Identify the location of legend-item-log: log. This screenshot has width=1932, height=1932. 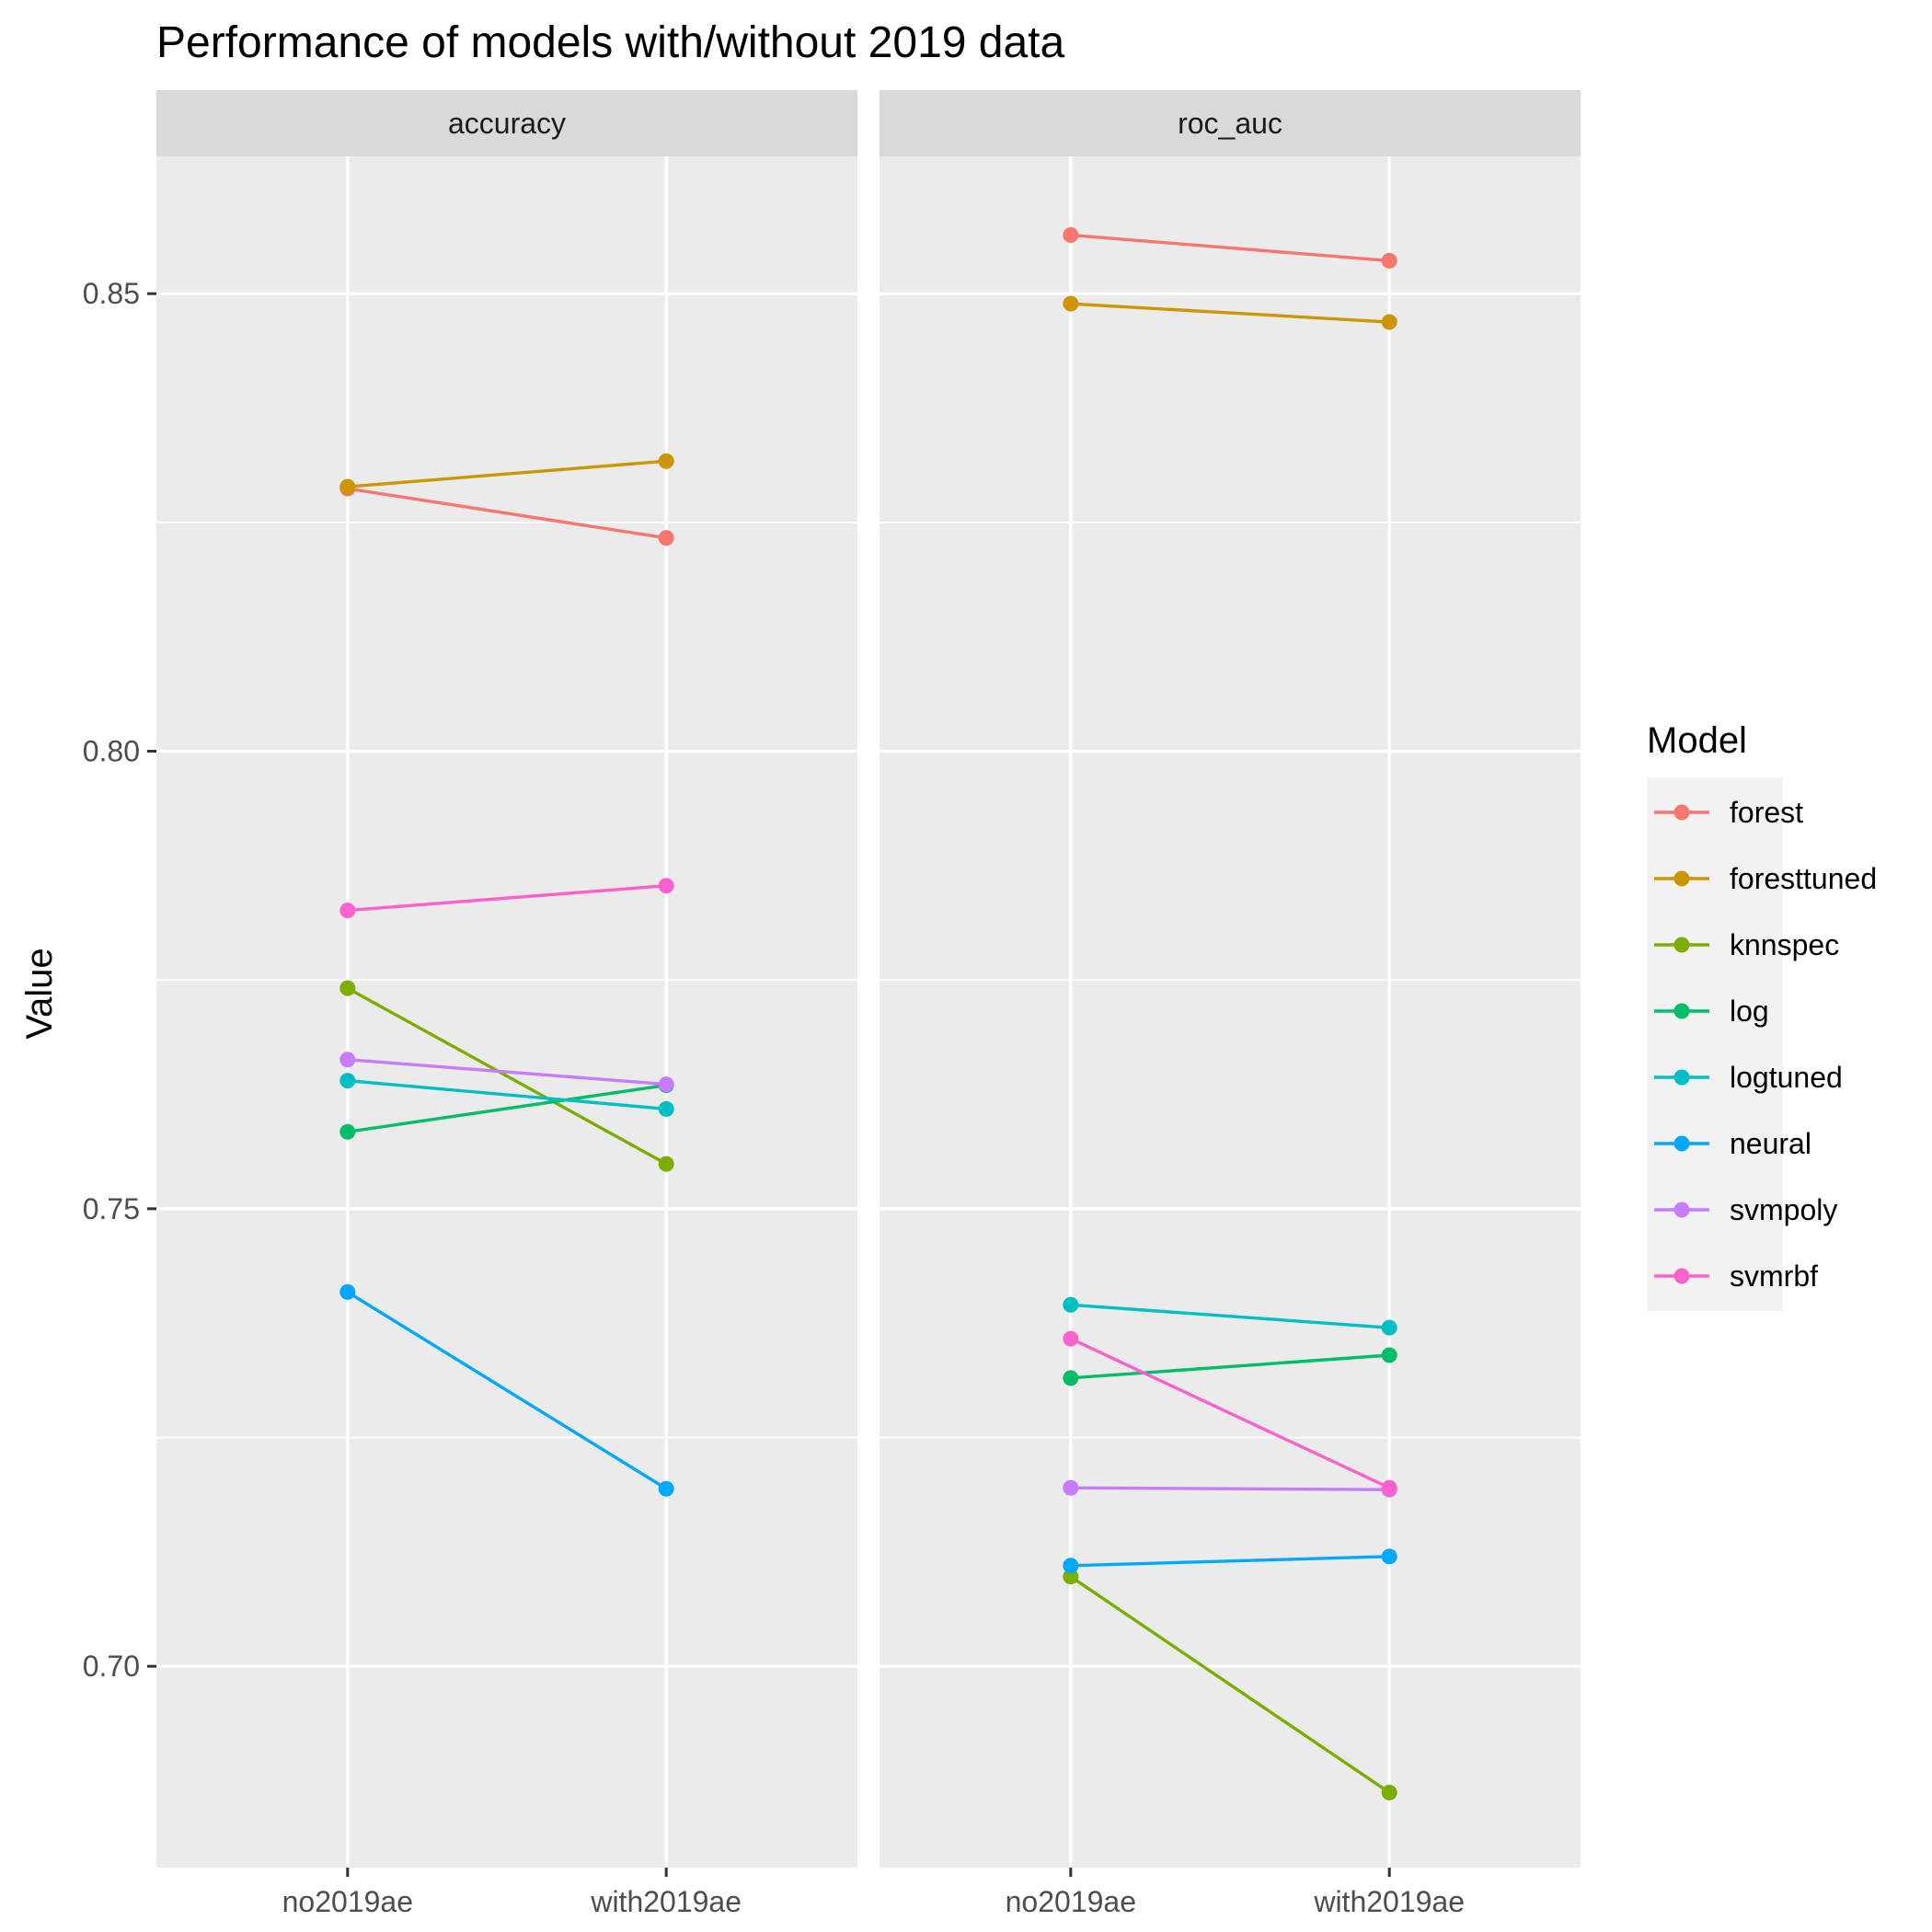
(1711, 1011).